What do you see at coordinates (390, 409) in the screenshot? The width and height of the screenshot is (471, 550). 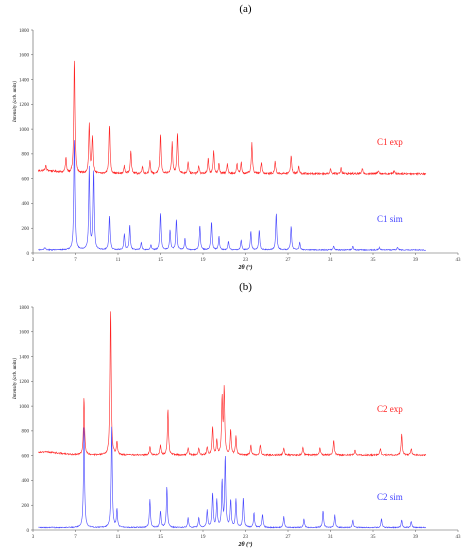 I see `series-label: C2 exp` at bounding box center [390, 409].